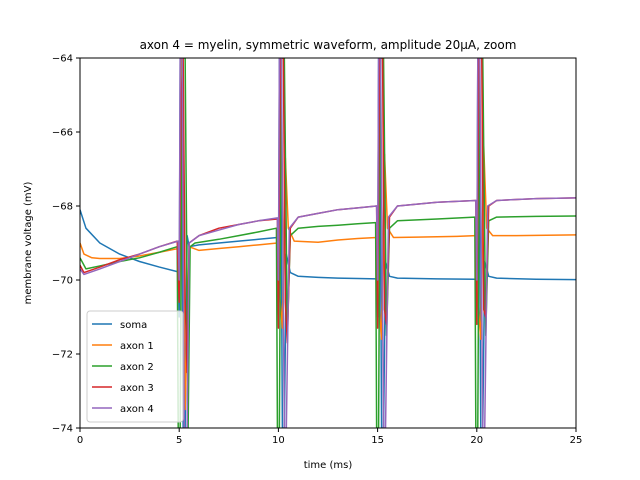  I want to click on x-tick-label: 0, so click(80, 440).